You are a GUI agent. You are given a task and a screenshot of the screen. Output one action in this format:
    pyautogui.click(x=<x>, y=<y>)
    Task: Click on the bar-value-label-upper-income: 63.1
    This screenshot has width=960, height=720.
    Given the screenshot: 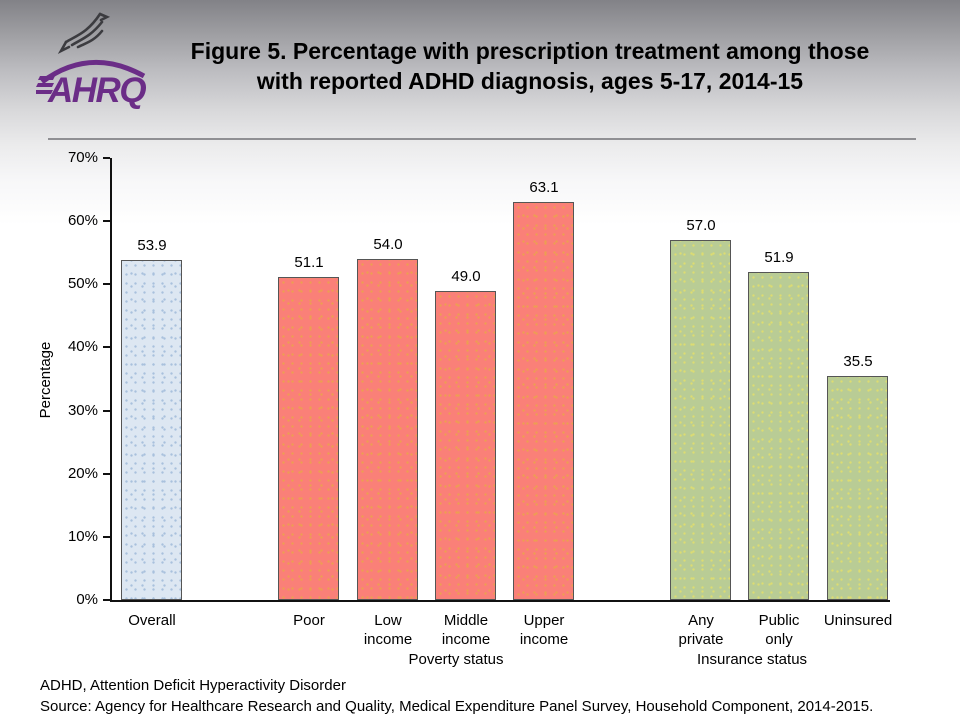 What is the action you would take?
    pyautogui.click(x=544, y=187)
    